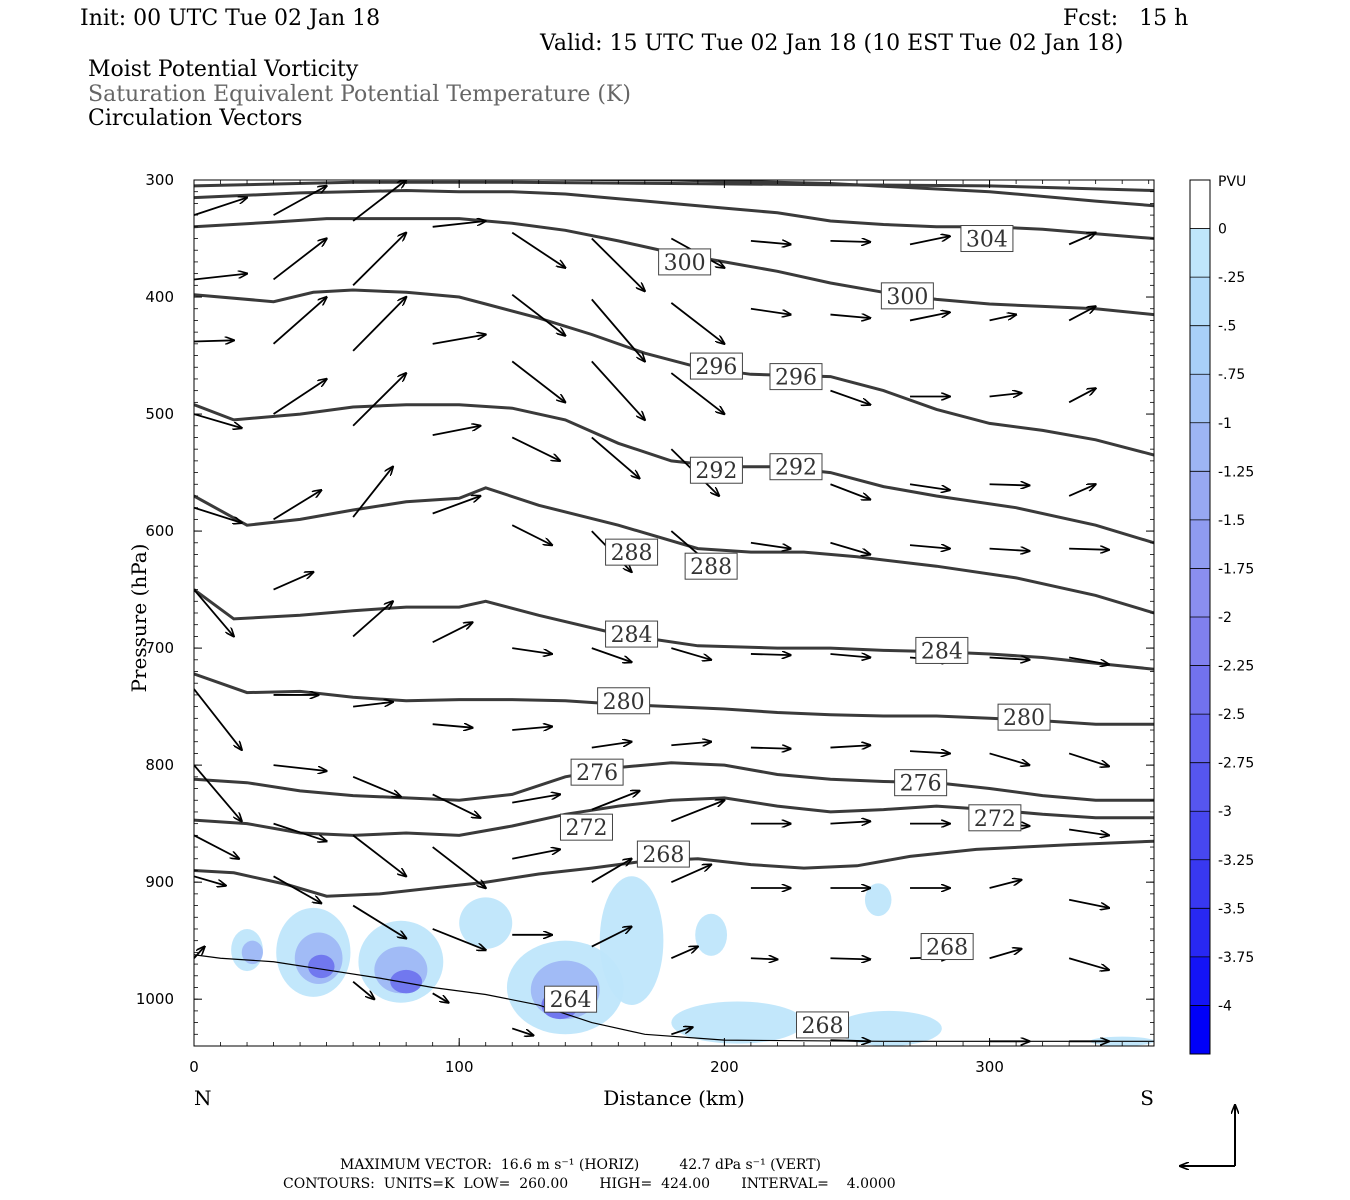  Describe the element at coordinates (155, 999) in the screenshot. I see `y-tick-label-1000: 1000` at that location.